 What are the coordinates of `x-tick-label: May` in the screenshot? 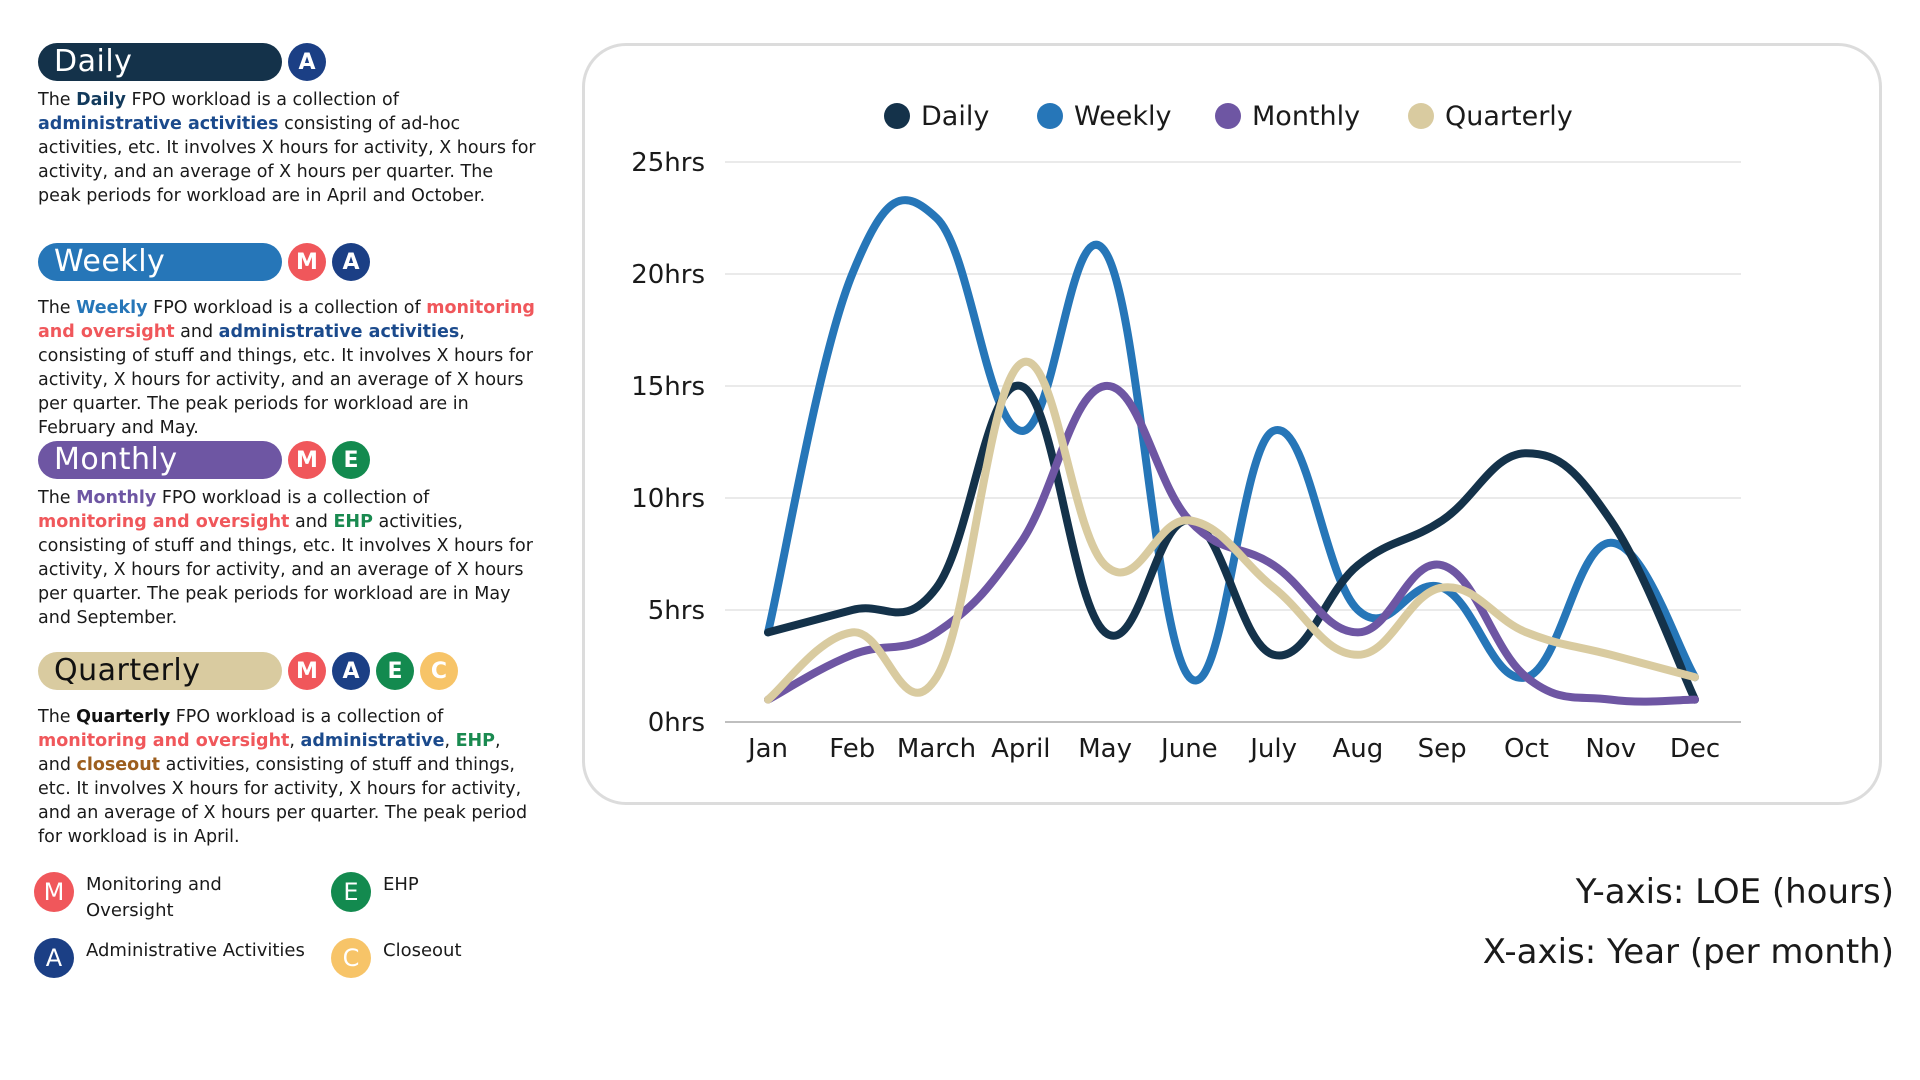 It's located at (1105, 749).